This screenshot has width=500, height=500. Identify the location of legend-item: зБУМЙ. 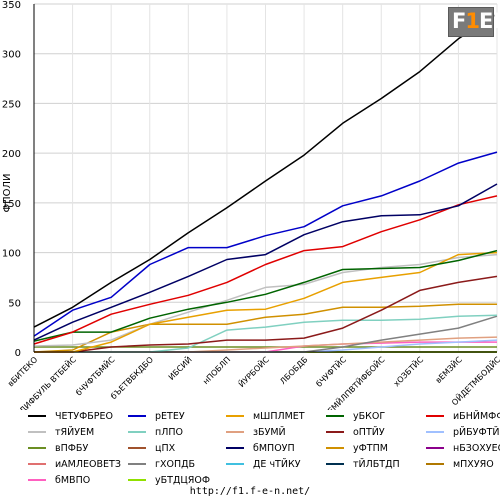
(256, 432).